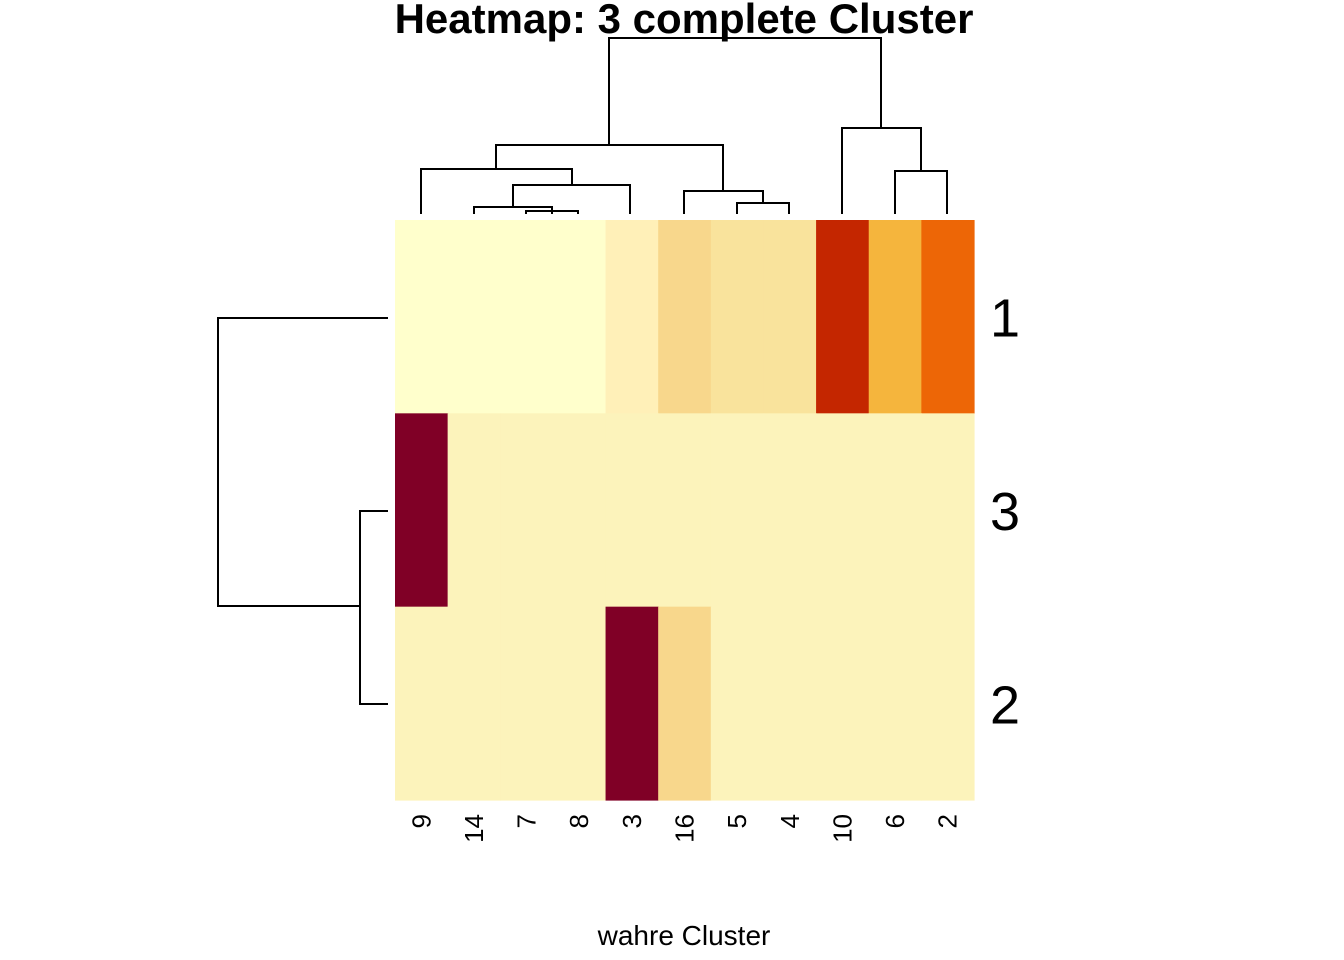 The height and width of the screenshot is (960, 1344). Describe the element at coordinates (632, 317) in the screenshot. I see `heatmap-cell-r1-c3` at that location.